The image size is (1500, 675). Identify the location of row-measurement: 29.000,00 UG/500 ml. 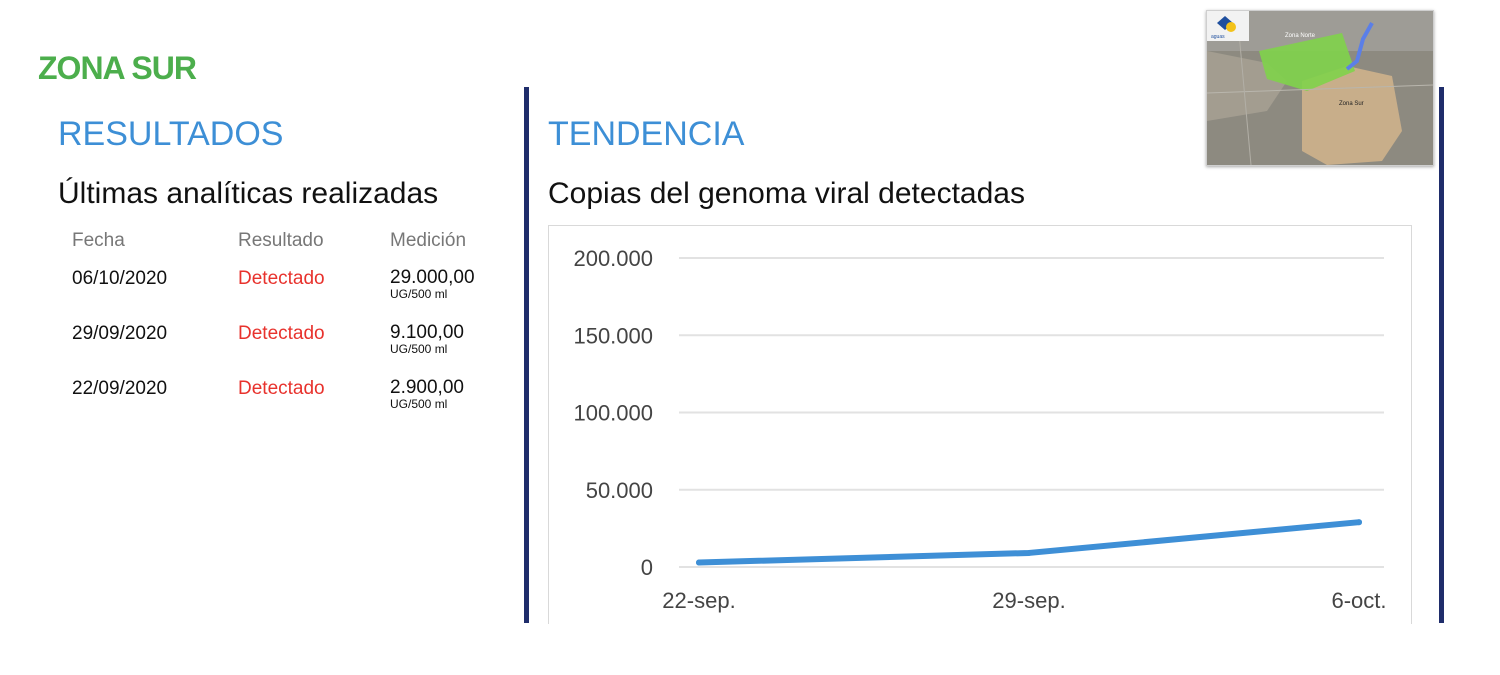
(432, 284).